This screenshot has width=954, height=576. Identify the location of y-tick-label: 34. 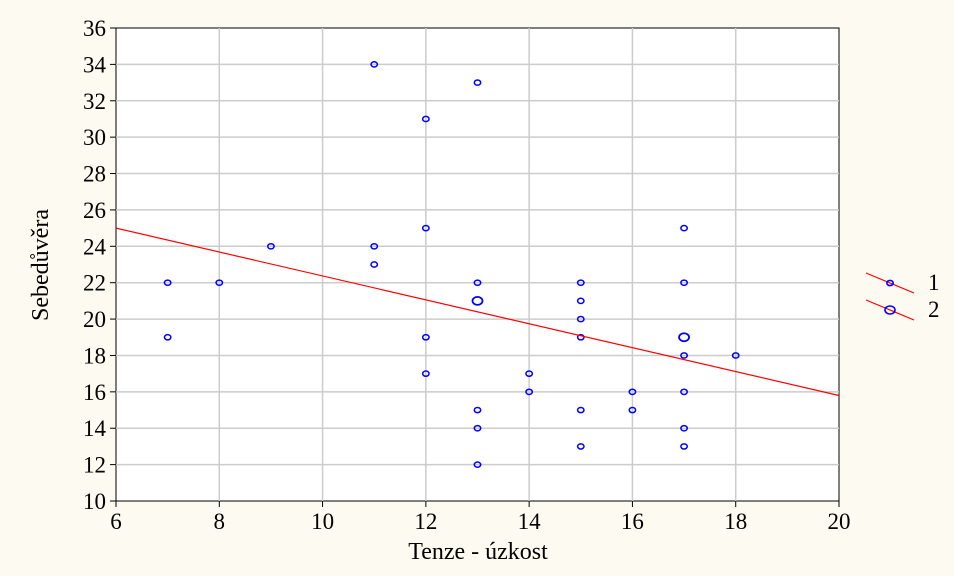
(95, 64).